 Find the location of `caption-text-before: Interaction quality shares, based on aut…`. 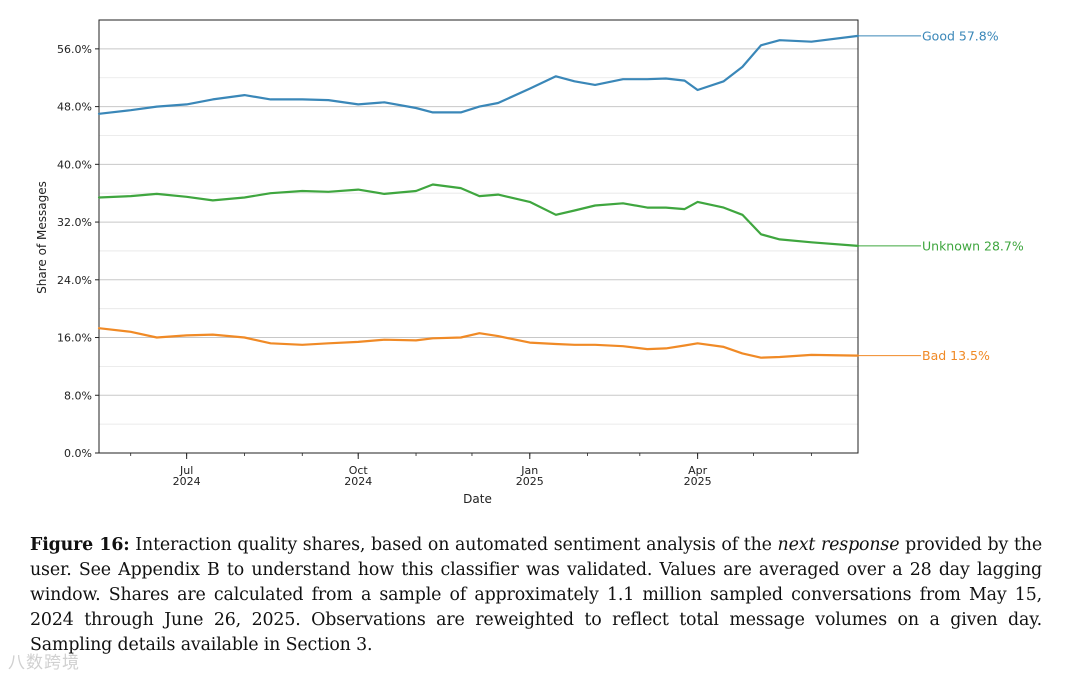

caption-text-before: Interaction quality shares, based on aut… is located at coordinates (453, 545).